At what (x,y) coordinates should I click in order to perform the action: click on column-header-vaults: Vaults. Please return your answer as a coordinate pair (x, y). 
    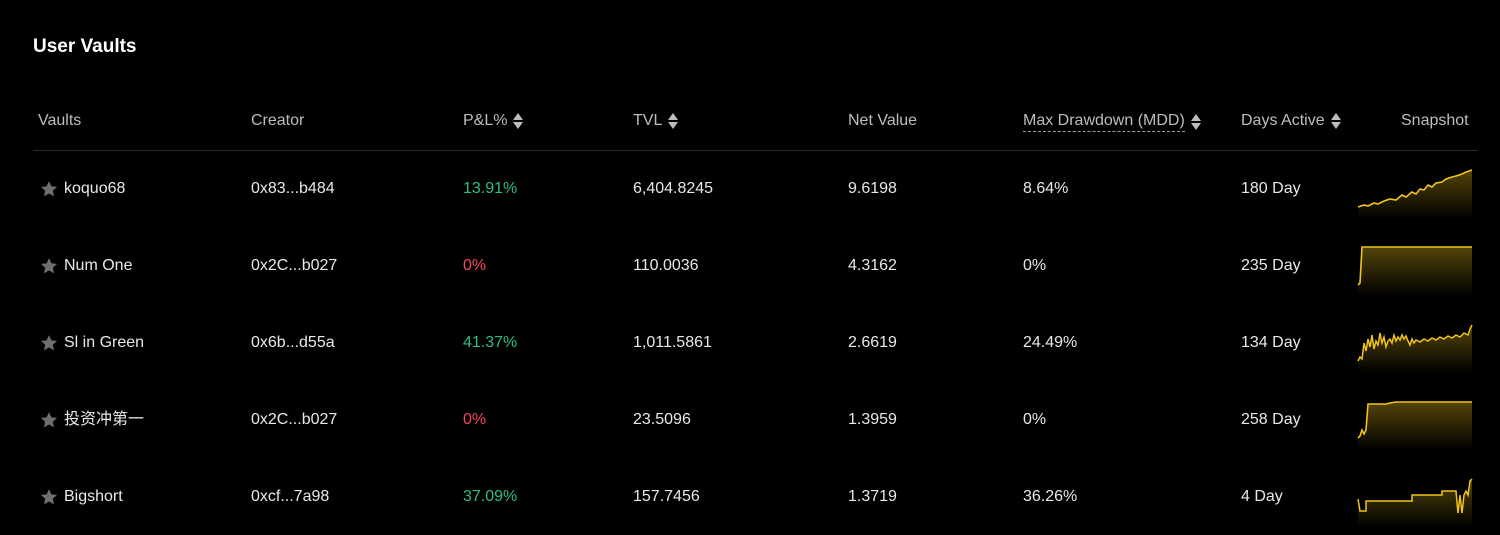
    Looking at the image, I should click on (59, 121).